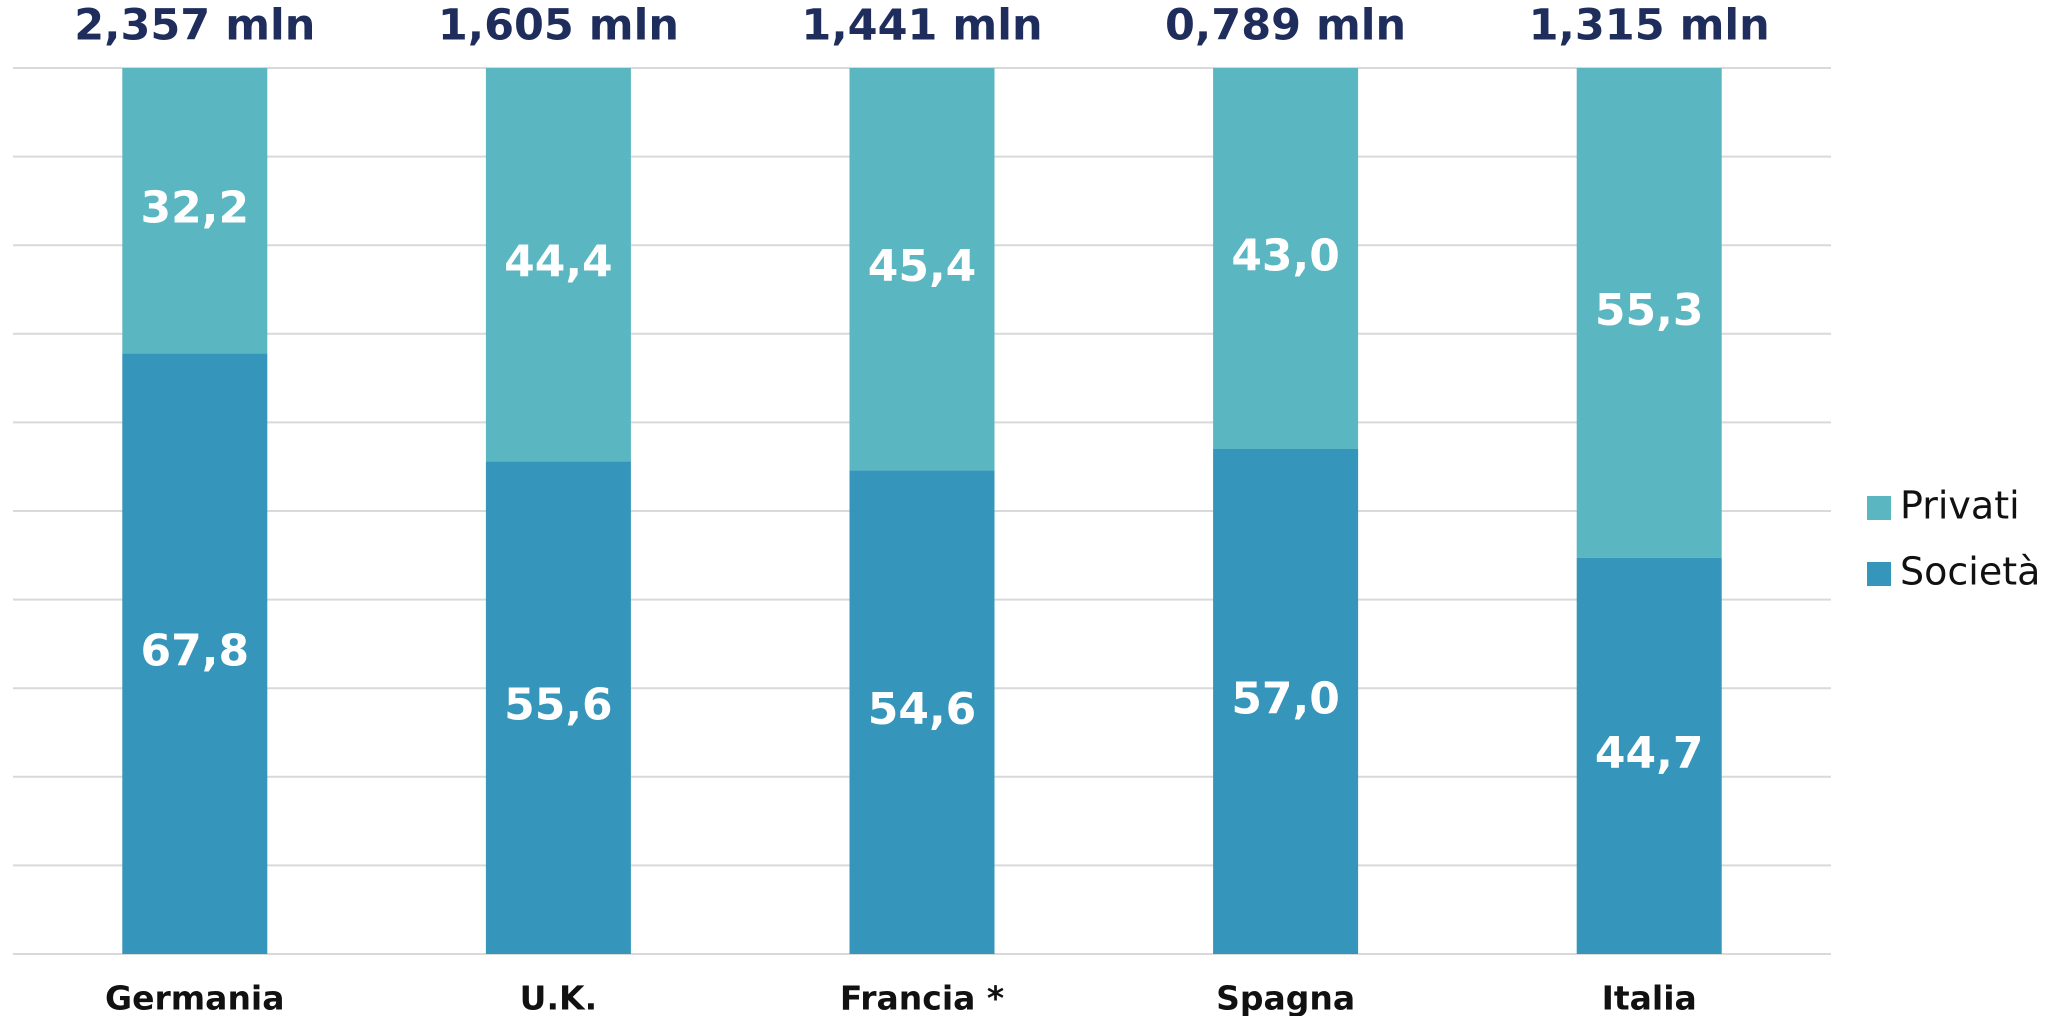 The width and height of the screenshot is (2045, 1016). Describe the element at coordinates (195, 208) in the screenshot. I see `data-label: 32,2` at that location.